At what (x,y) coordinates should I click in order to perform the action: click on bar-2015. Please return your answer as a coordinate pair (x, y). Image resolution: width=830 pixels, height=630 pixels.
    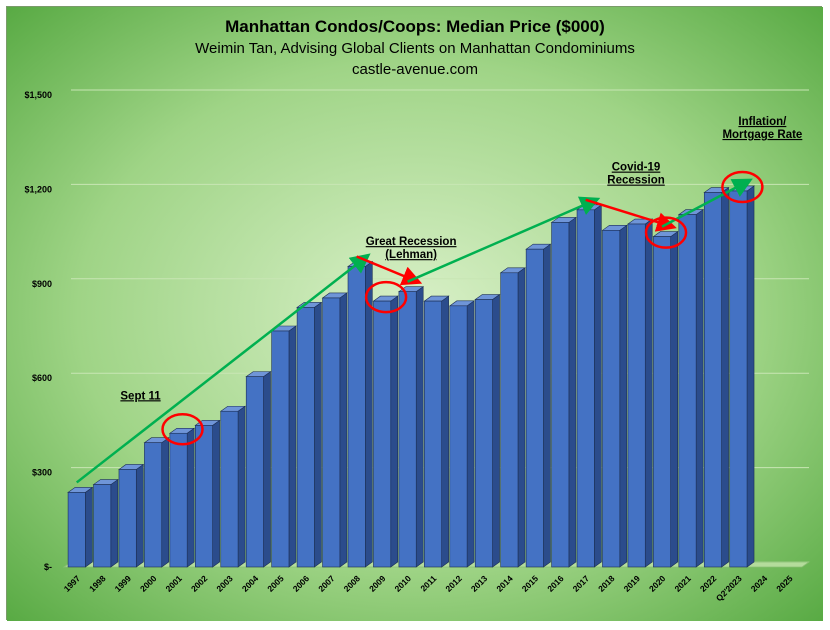
    Looking at the image, I should click on (538, 405).